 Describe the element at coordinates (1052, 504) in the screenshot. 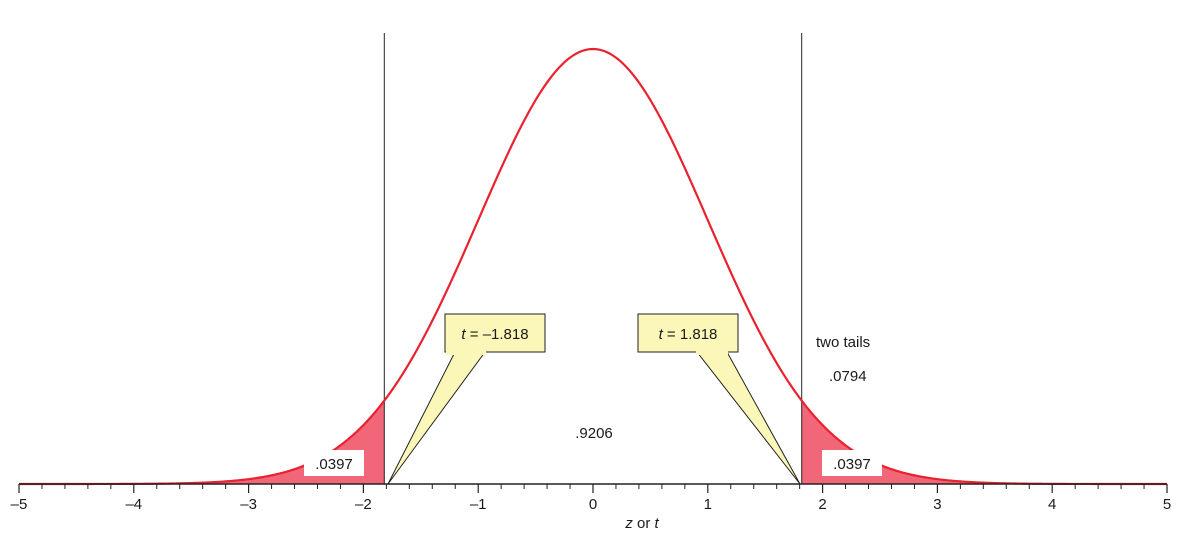

I see `x-axis-tick-label: 4` at that location.